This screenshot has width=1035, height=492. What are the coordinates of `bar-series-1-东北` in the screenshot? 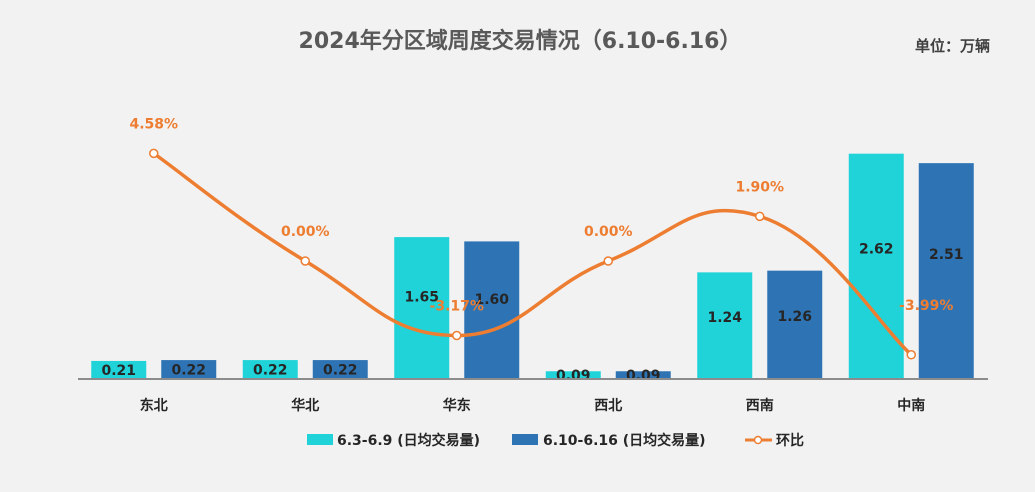 It's located at (119, 369).